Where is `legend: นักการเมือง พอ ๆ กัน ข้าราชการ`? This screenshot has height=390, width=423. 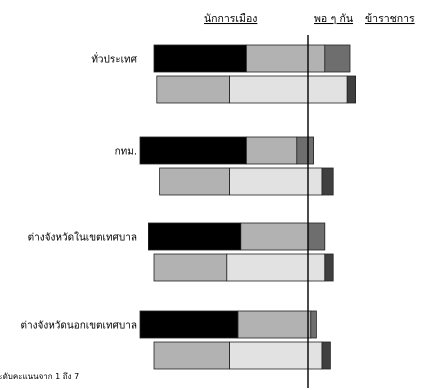
legend: นักการเมือง พอ ๆ กัน ข้าราชการ is located at coordinates (309, 18).